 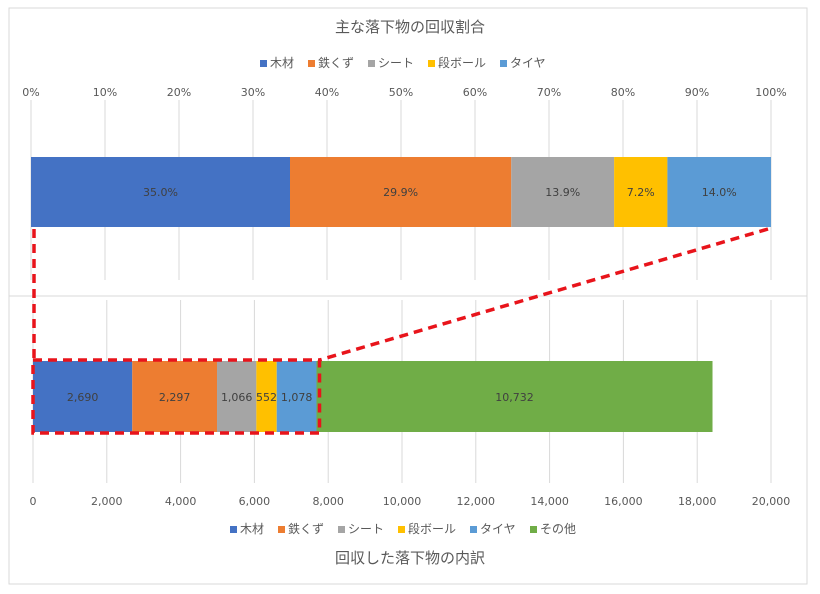 I want to click on top-bar-data-label: 7.2%, so click(x=641, y=192).